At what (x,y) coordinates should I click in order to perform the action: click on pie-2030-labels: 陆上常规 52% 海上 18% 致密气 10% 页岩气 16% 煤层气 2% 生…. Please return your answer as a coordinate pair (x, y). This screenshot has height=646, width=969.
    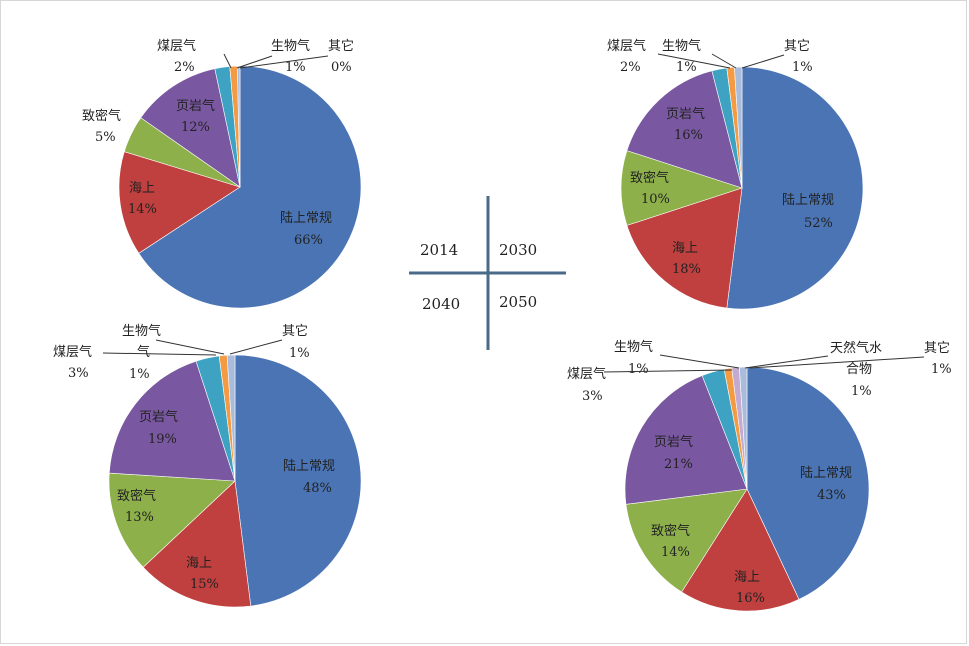
    Looking at the image, I should click on (720, 157).